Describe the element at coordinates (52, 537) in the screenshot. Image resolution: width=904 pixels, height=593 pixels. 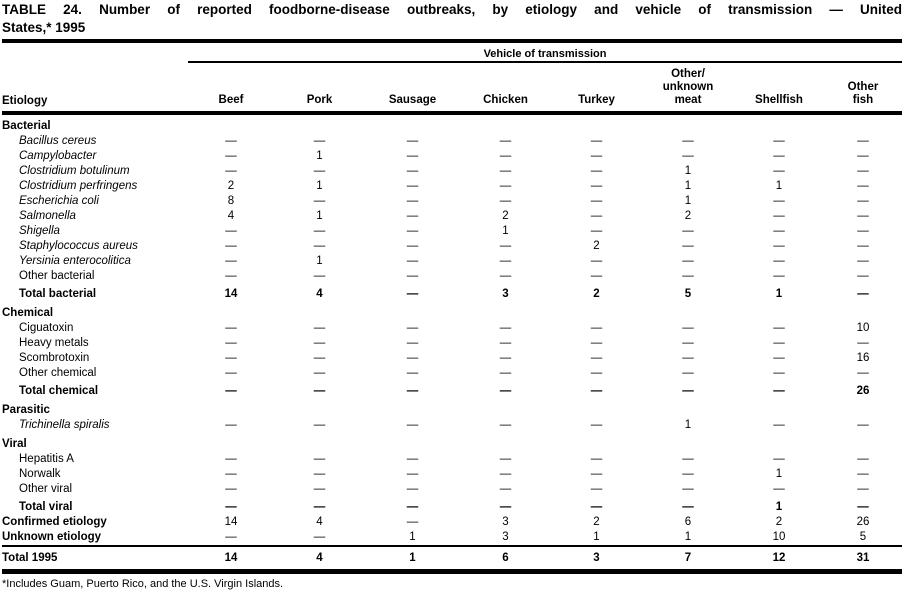
I see `row-label: Unknown etiology` at that location.